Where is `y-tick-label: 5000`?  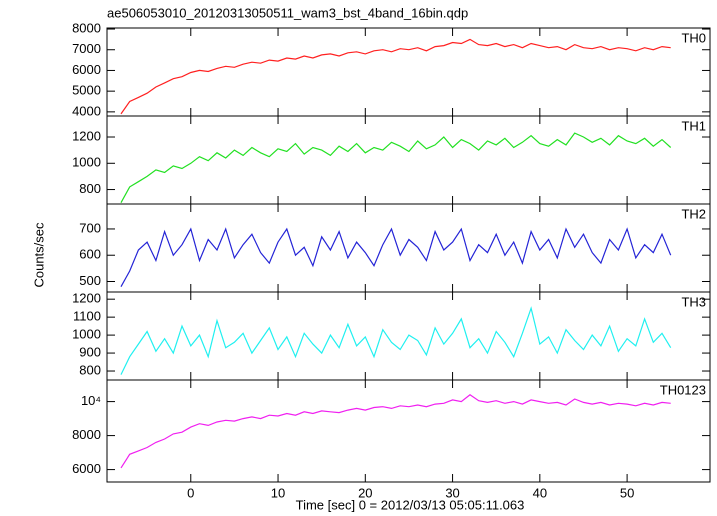
y-tick-label: 5000 is located at coordinates (86, 90).